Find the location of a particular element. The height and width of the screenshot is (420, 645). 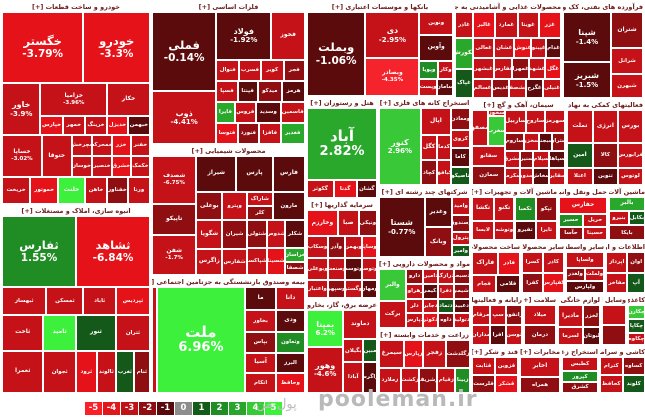

tile-ثاباد: ثاباد is located at coordinates (99, 301).